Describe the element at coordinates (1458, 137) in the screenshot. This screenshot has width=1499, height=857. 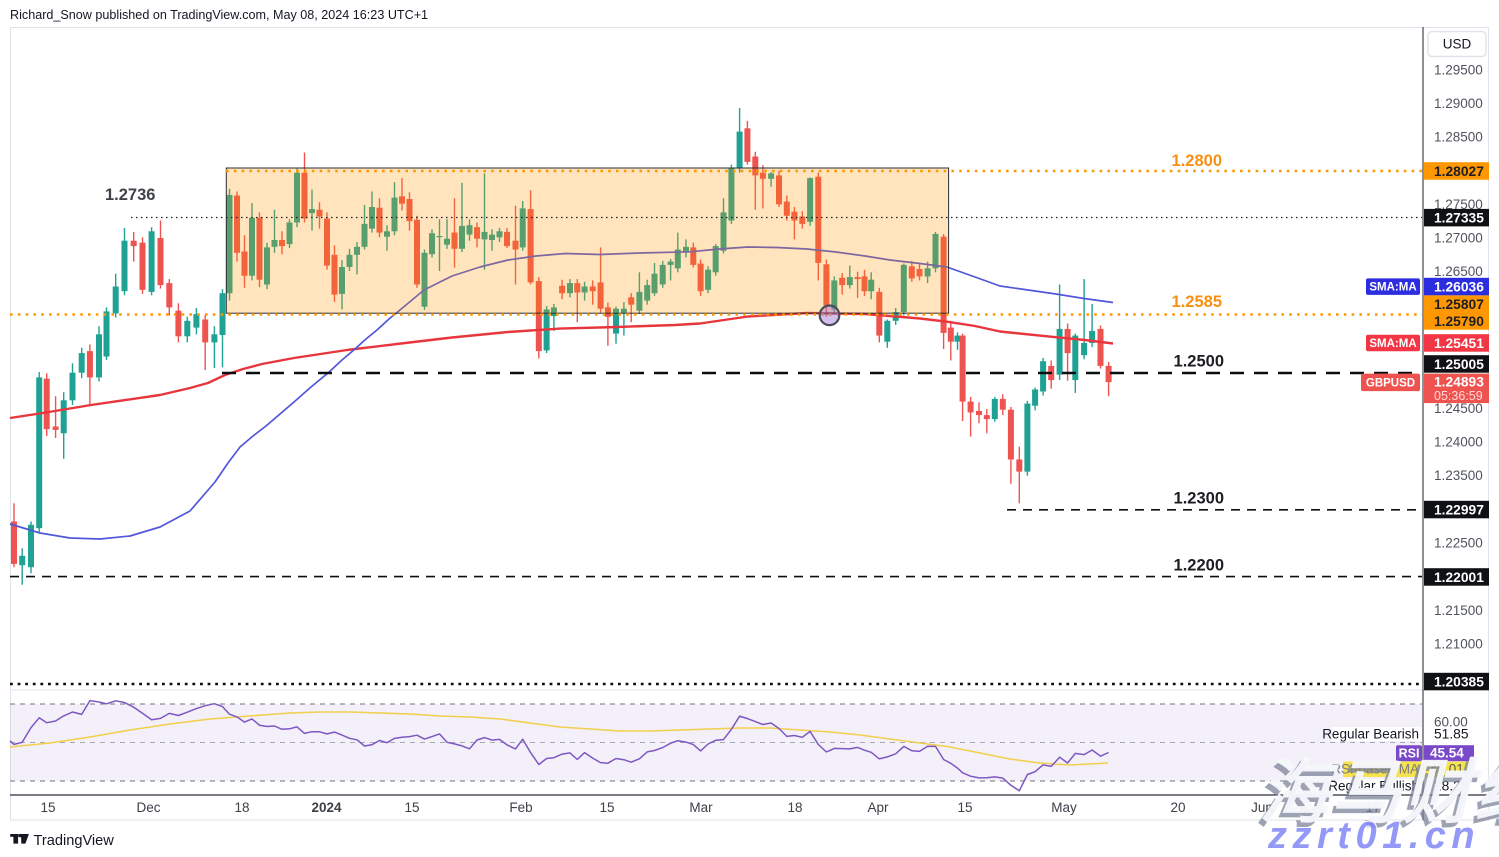
I see `svg-text: 1.28500` at that location.